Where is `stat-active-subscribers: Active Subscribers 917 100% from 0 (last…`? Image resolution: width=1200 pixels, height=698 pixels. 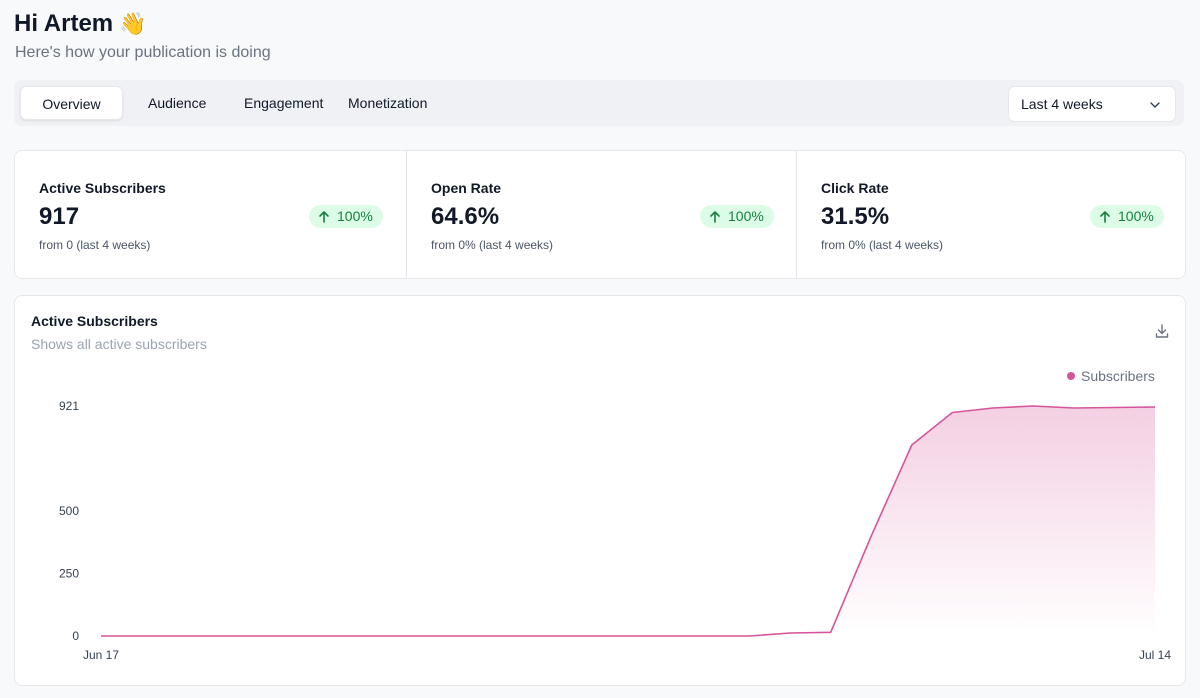 stat-active-subscribers: Active Subscribers 917 100% from 0 (last… is located at coordinates (210, 214).